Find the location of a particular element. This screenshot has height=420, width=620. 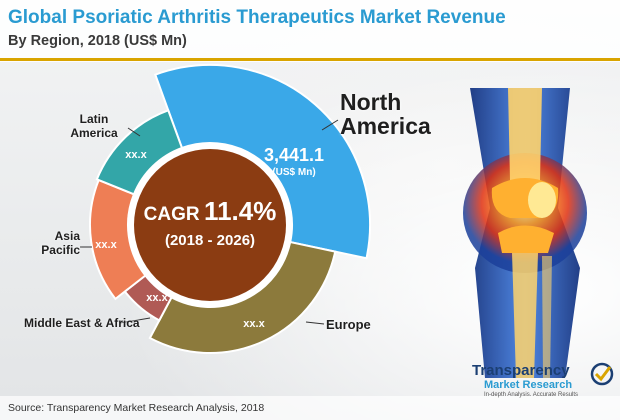

value-latin-america: xx.x is located at coordinates (136, 155).